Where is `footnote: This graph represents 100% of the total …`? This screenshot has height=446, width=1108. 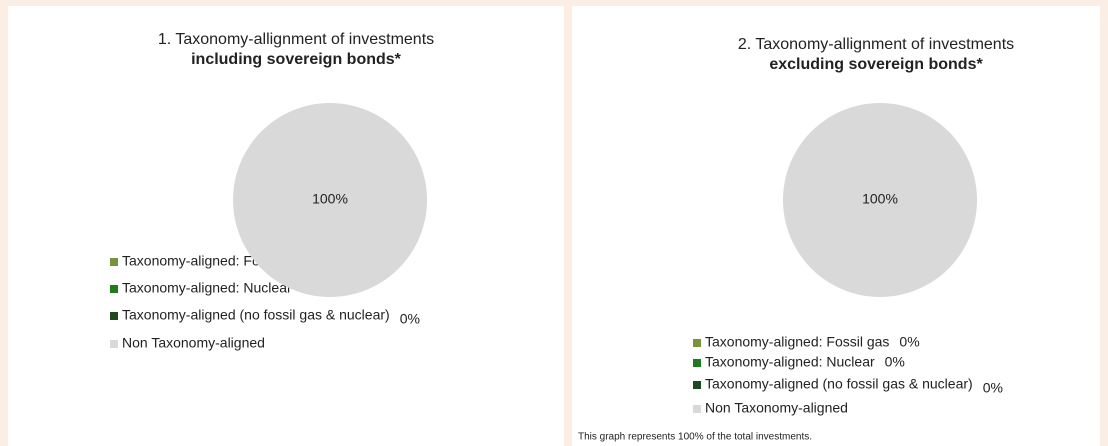
footnote: This graph represents 100% of the total … is located at coordinates (695, 437).